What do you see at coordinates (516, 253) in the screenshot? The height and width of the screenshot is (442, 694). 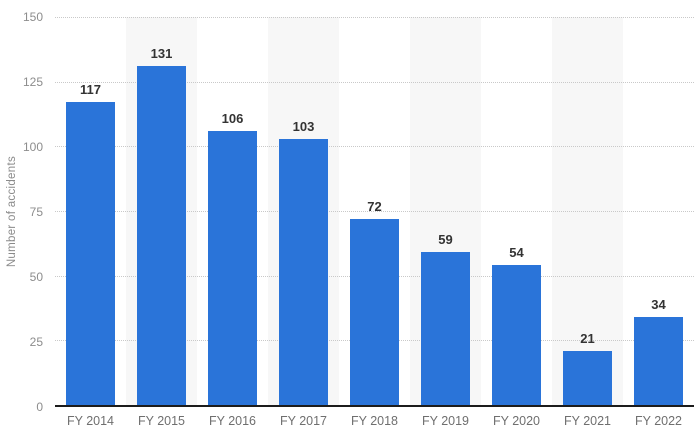 I see `bar-value-label: 54` at bounding box center [516, 253].